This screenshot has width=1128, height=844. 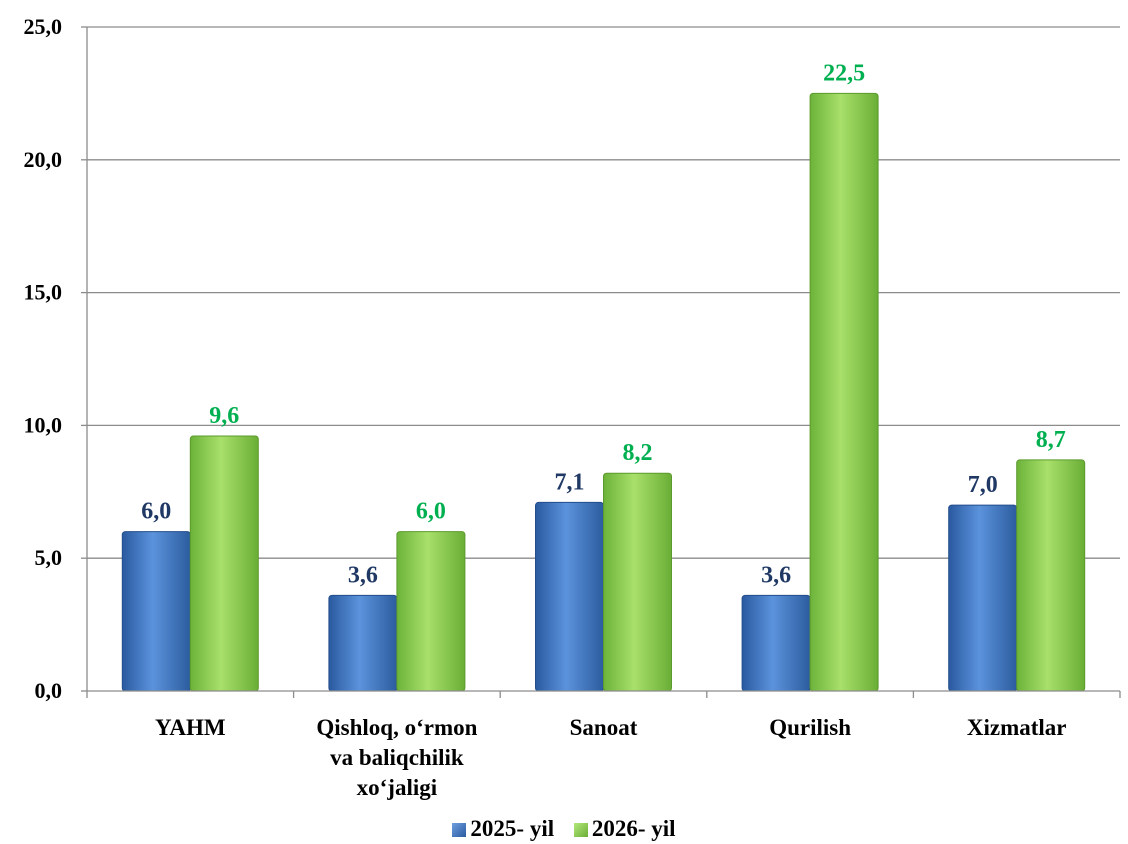 I want to click on legend-swatch-2025, so click(x=459, y=829).